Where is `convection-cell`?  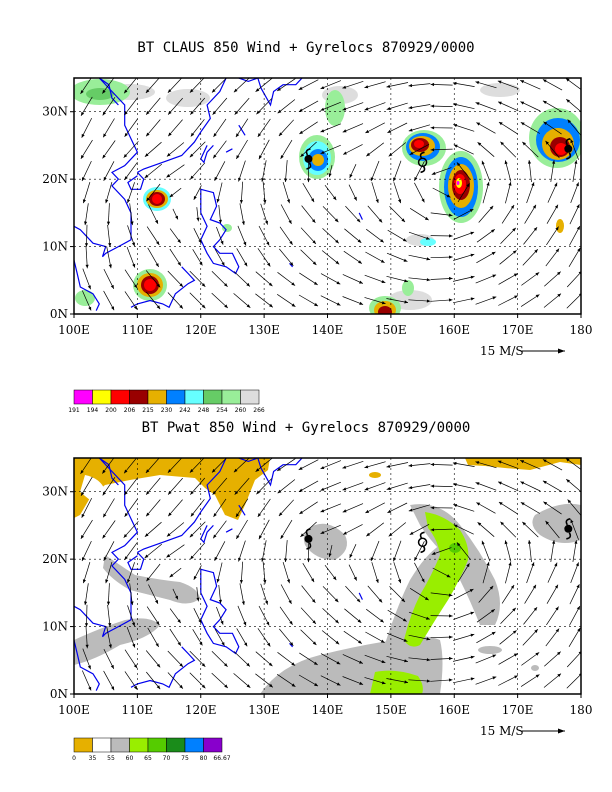 convection-cell is located at coordinates (150, 285).